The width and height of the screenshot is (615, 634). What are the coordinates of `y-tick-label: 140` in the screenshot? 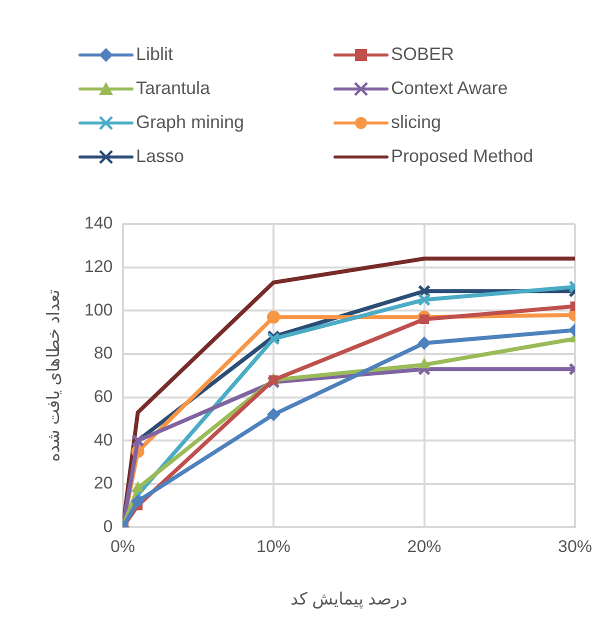 It's located at (98, 223).